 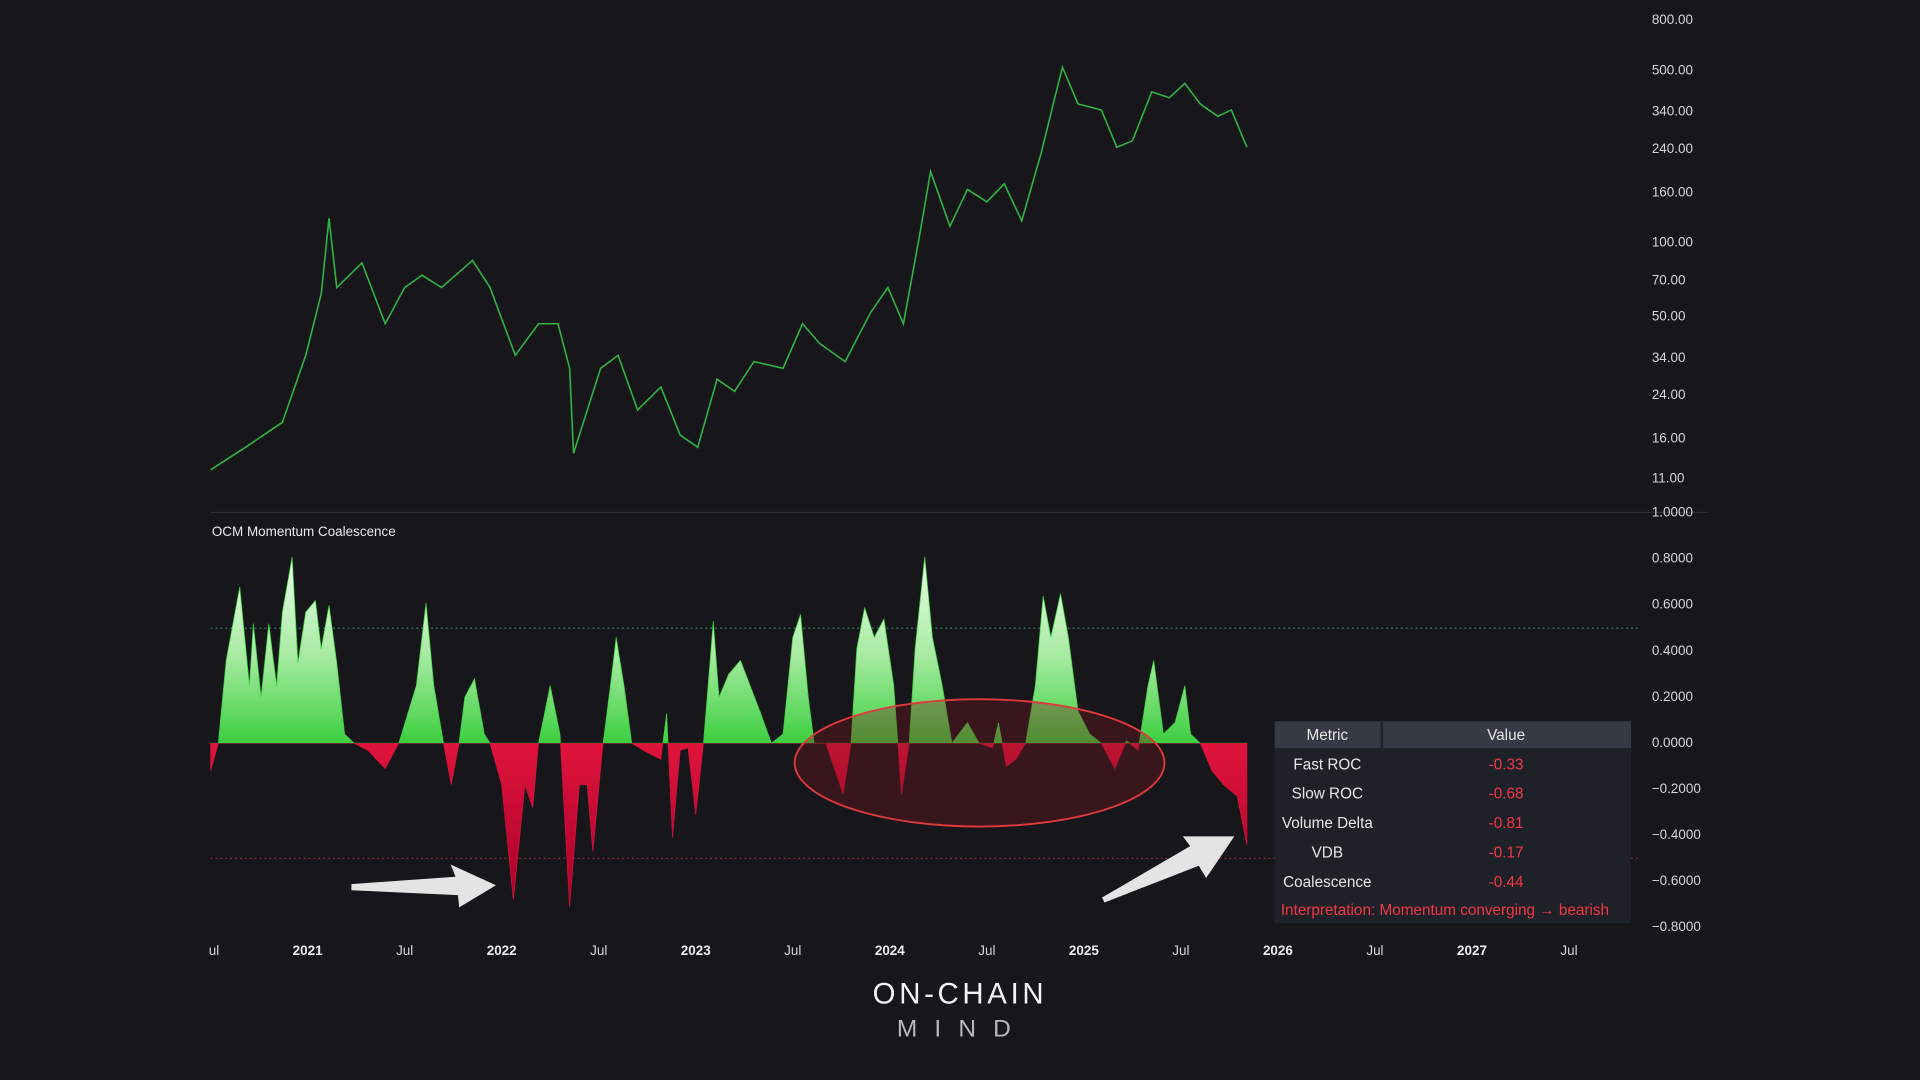 I want to click on x-tick-label: 2021, so click(x=308, y=950).